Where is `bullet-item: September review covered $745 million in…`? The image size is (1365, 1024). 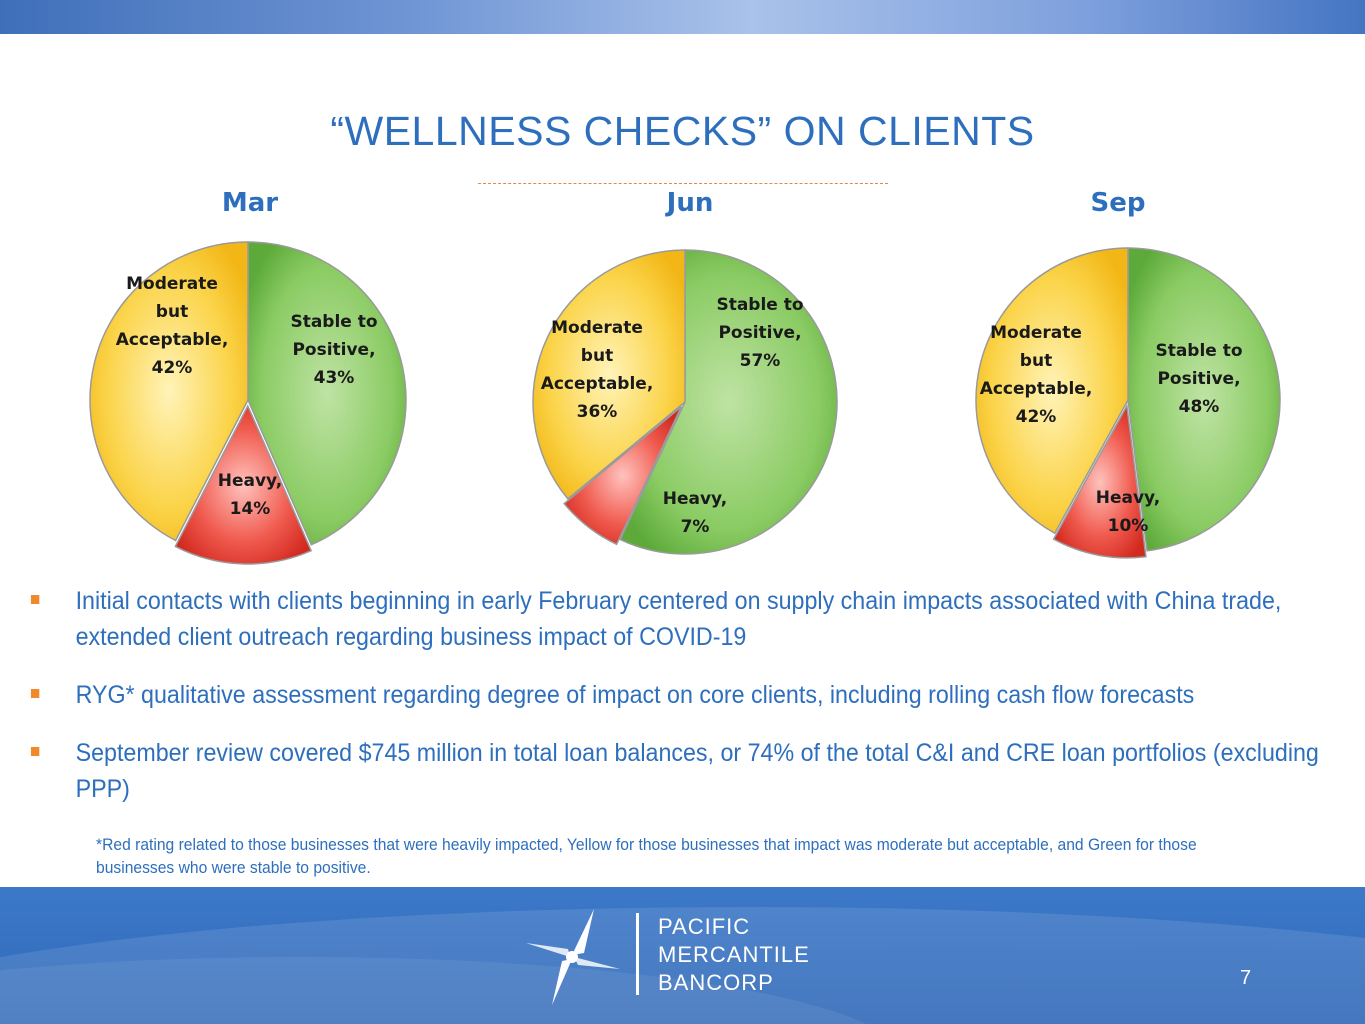 bullet-item: September review covered $745 million in… is located at coordinates (694, 771).